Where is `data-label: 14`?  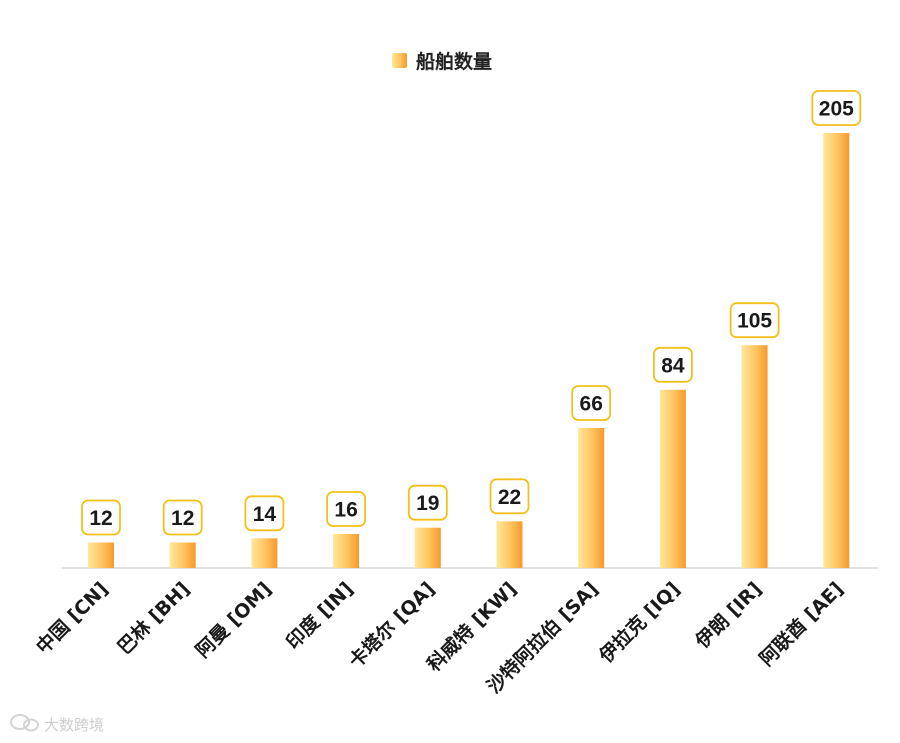
data-label: 14 is located at coordinates (265, 514).